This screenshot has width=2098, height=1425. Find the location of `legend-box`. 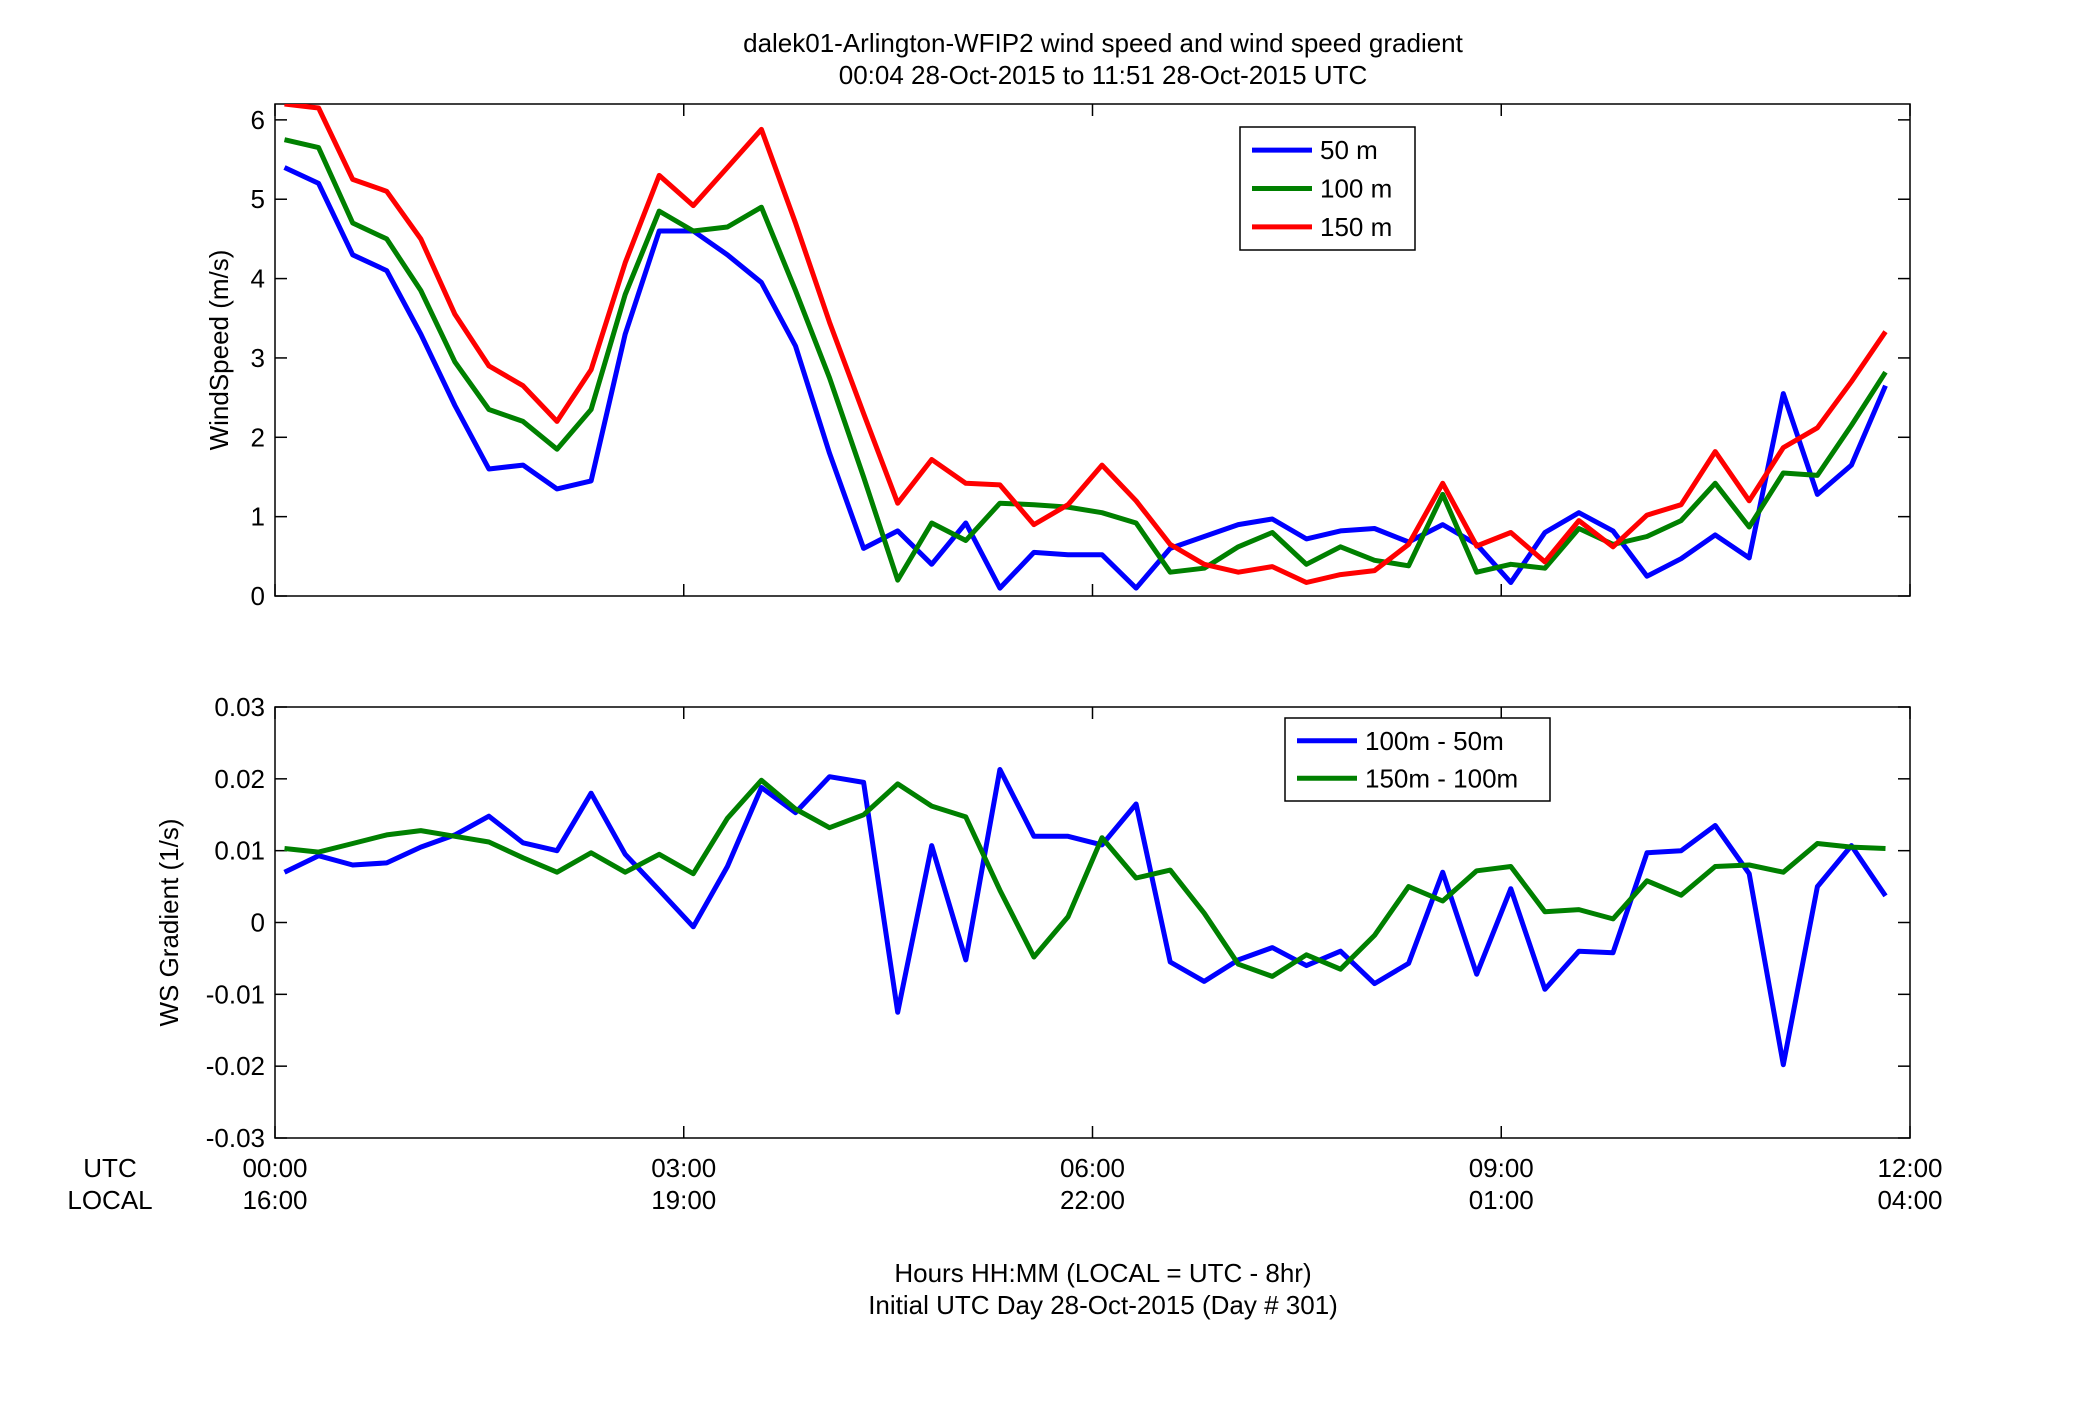

legend-box is located at coordinates (1417, 759).